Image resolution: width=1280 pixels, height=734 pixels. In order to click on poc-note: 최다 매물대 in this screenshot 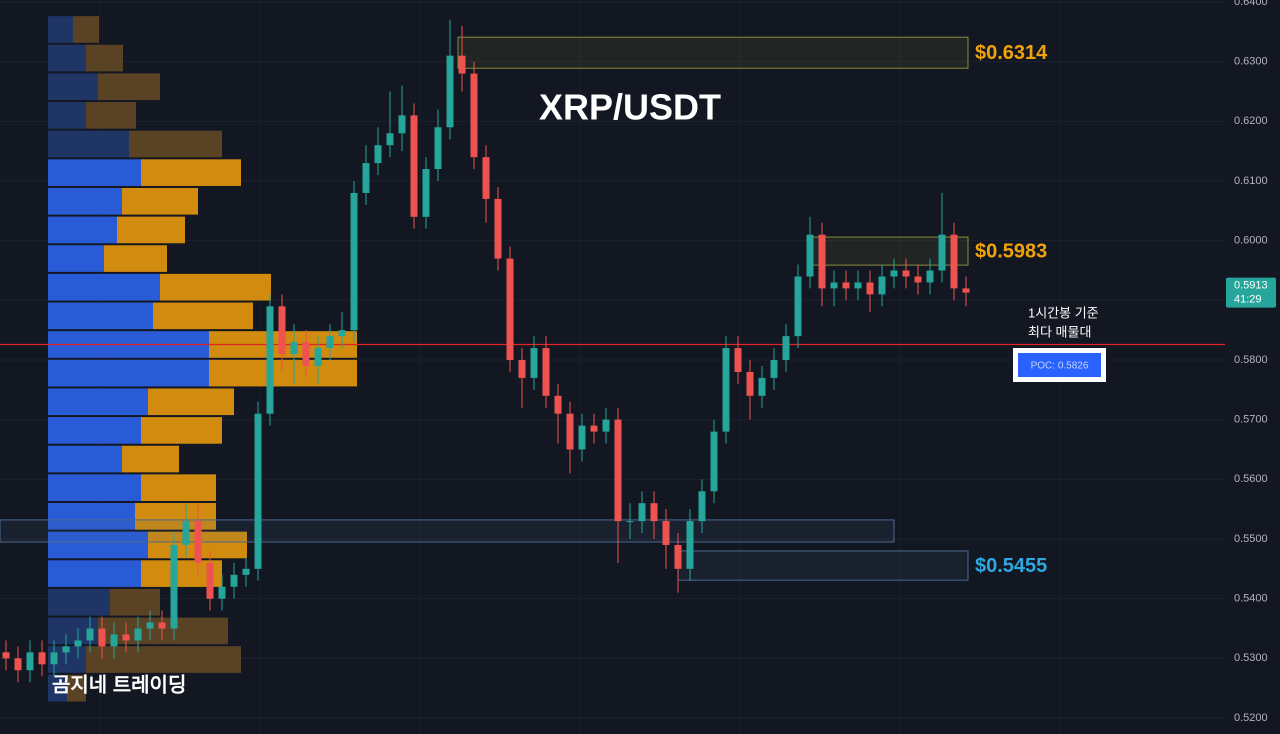, I will do `click(1059, 331)`.